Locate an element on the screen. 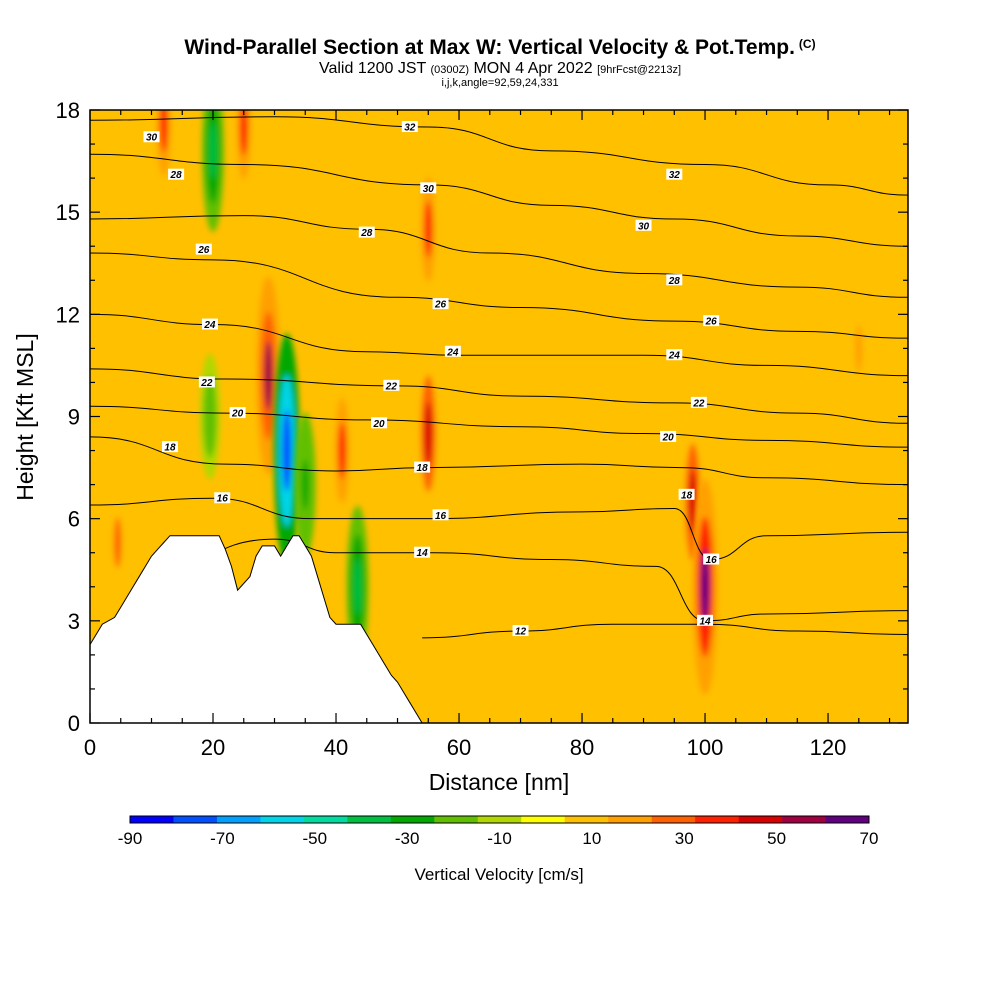  y-axis-title: Height [Kft MSL] is located at coordinates (25, 416).